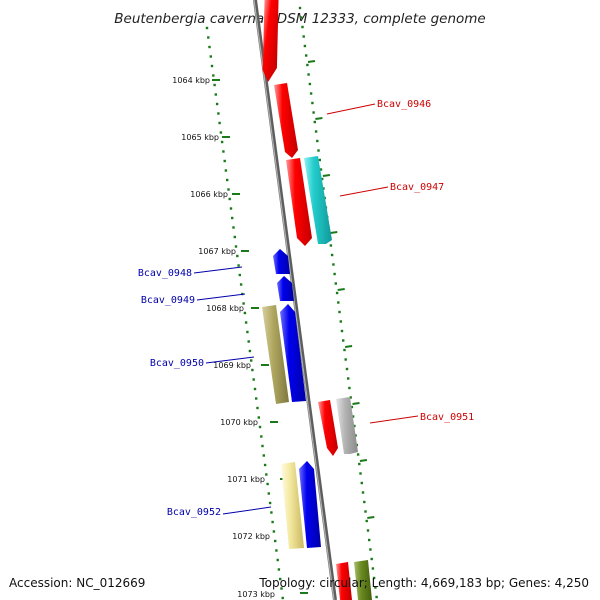 This screenshot has height=600, width=600. Describe the element at coordinates (177, 363) in the screenshot. I see `gene-label-bcav-0950: Bcav_0950` at that location.